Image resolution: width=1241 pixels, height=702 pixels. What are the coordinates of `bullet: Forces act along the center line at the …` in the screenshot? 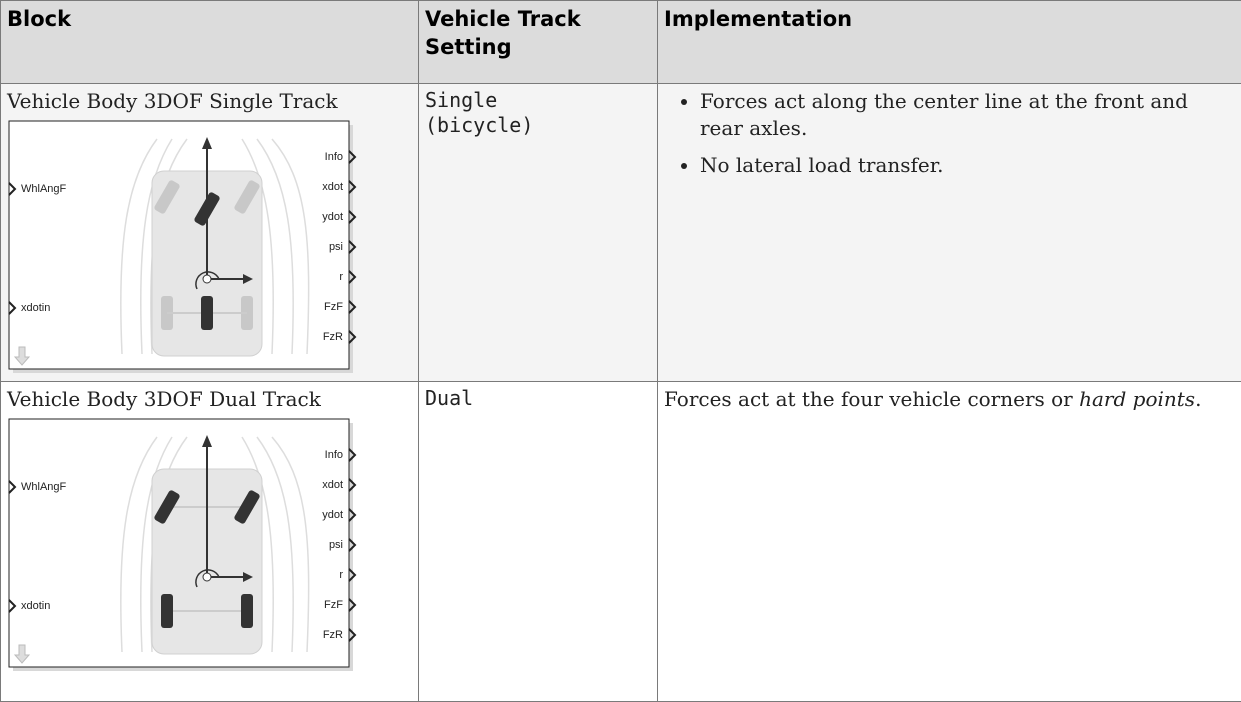 It's located at (967, 115).